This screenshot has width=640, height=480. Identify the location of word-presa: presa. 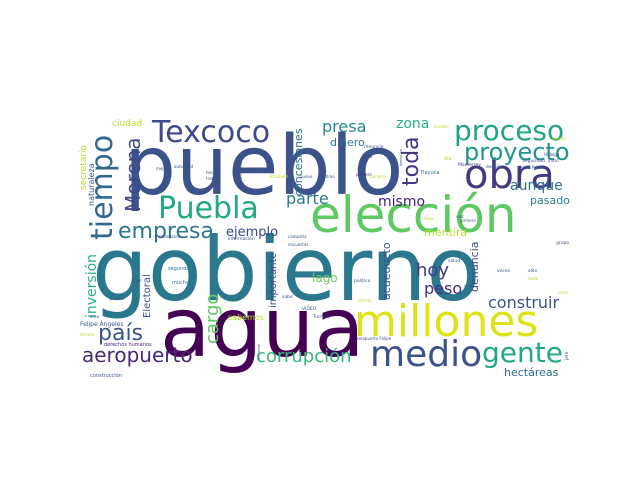
(344, 126).